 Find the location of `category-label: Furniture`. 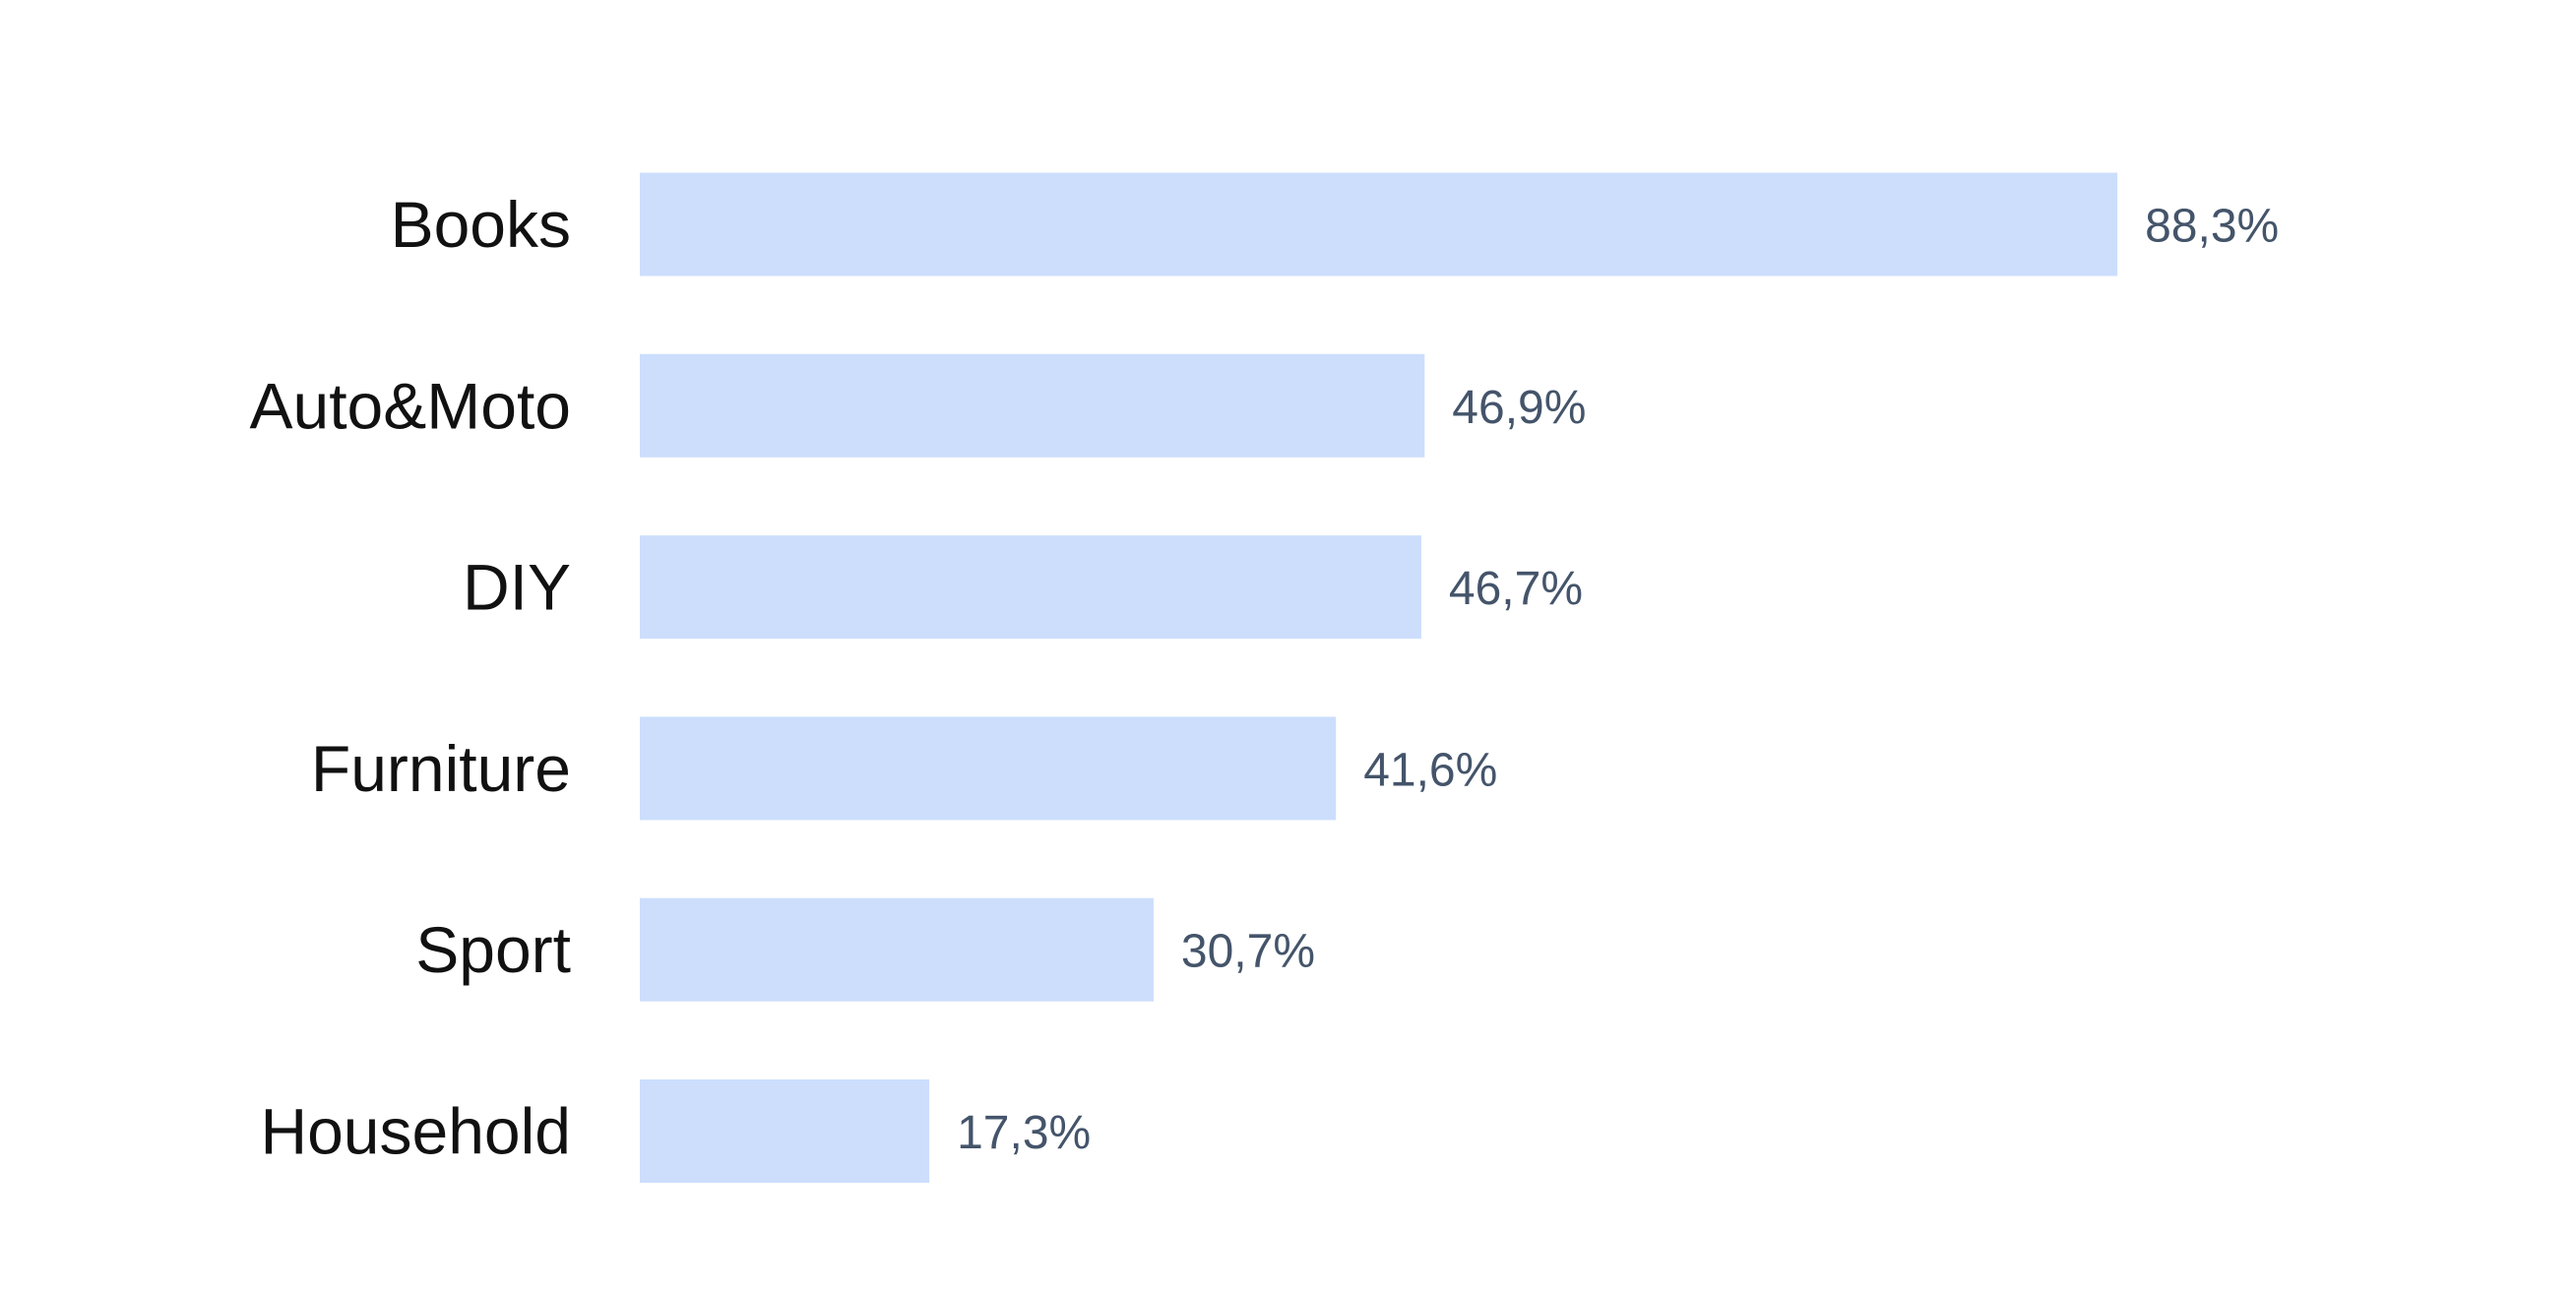

category-label: Furniture is located at coordinates (441, 768).